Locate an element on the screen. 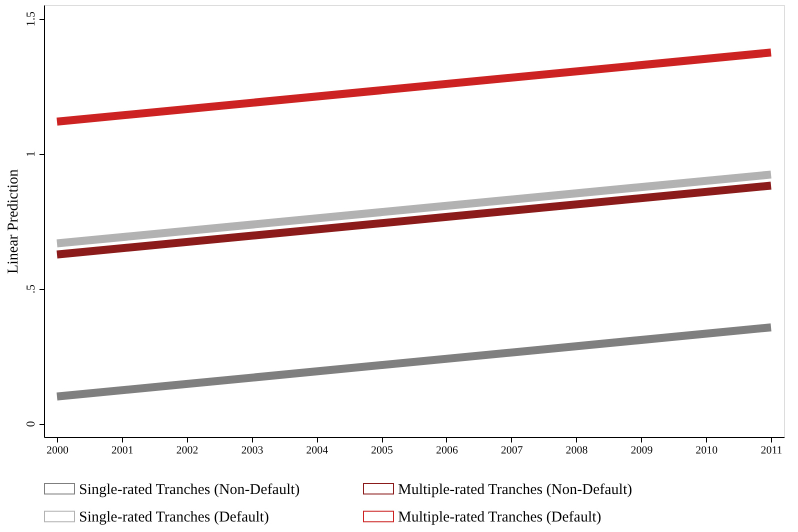 Image resolution: width=798 pixels, height=532 pixels. x-tick-label: 2005 is located at coordinates (382, 450).